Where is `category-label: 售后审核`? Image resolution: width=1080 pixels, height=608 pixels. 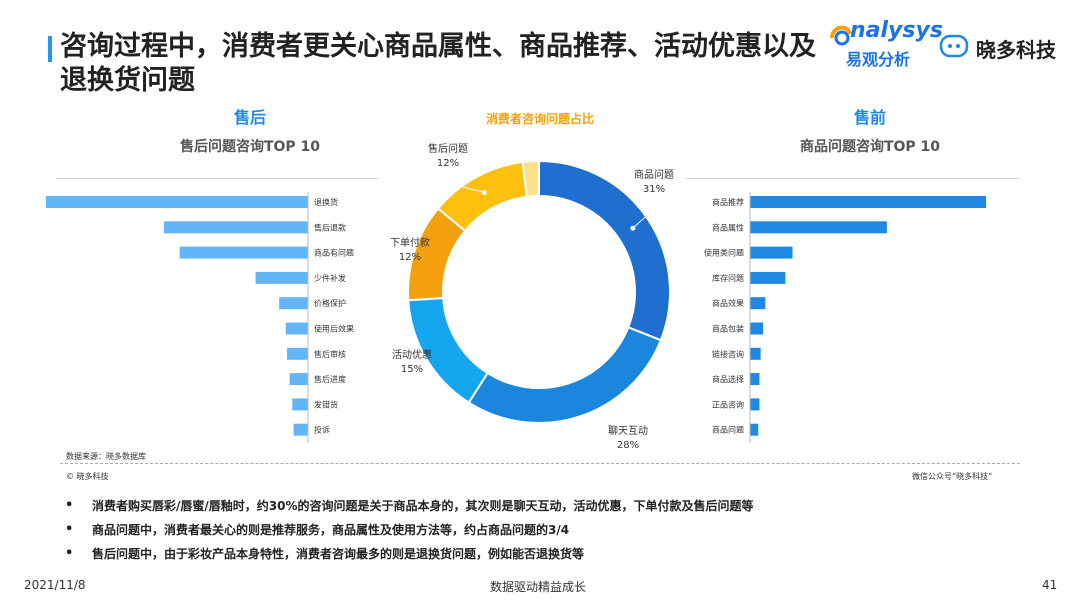
category-label: 售后审核 is located at coordinates (330, 354).